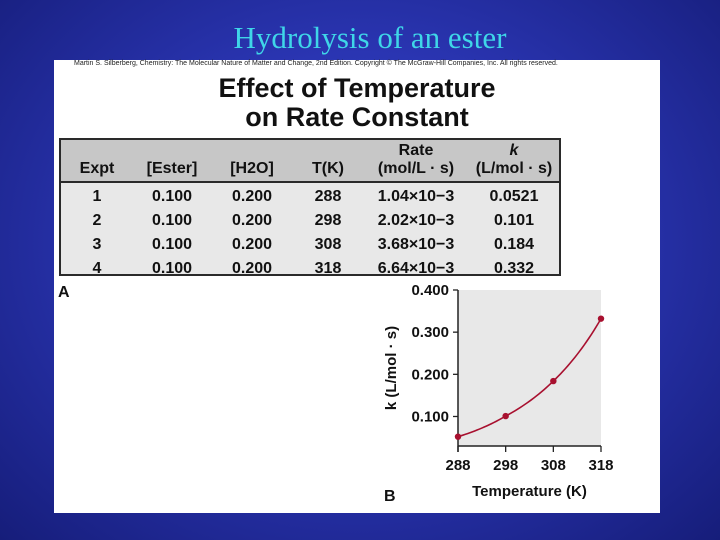 This screenshot has width=720, height=540. I want to click on table-cell: 318, so click(328, 268).